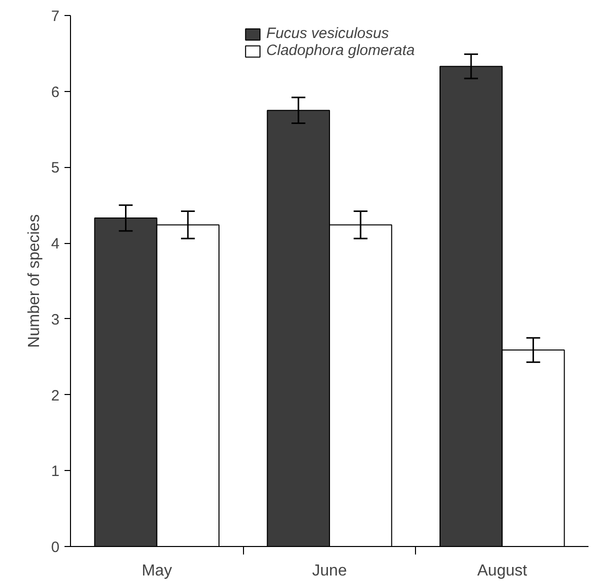  Describe the element at coordinates (329, 571) in the screenshot. I see `x-tick-label: June` at that location.